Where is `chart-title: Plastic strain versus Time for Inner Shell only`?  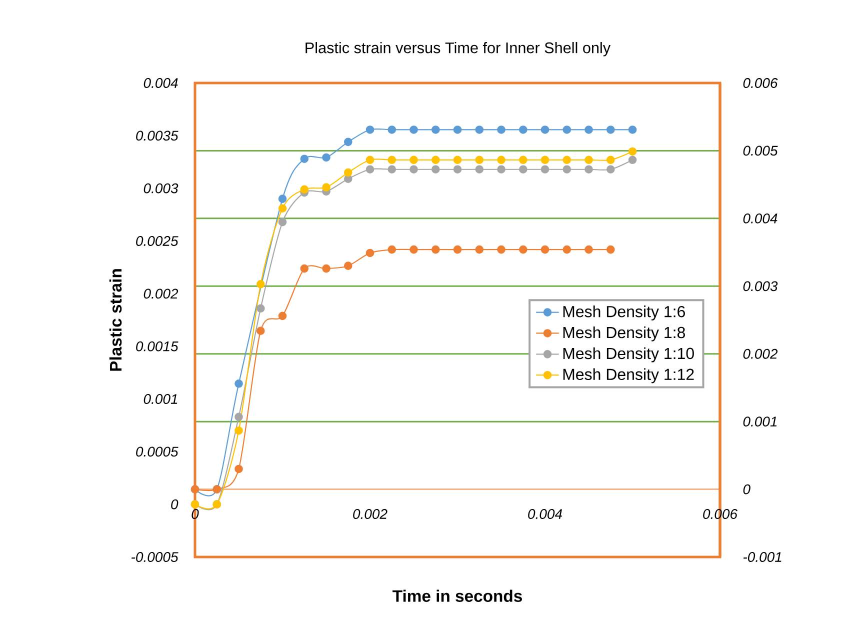
chart-title: Plastic strain versus Time for Inner Shell only is located at coordinates (458, 49).